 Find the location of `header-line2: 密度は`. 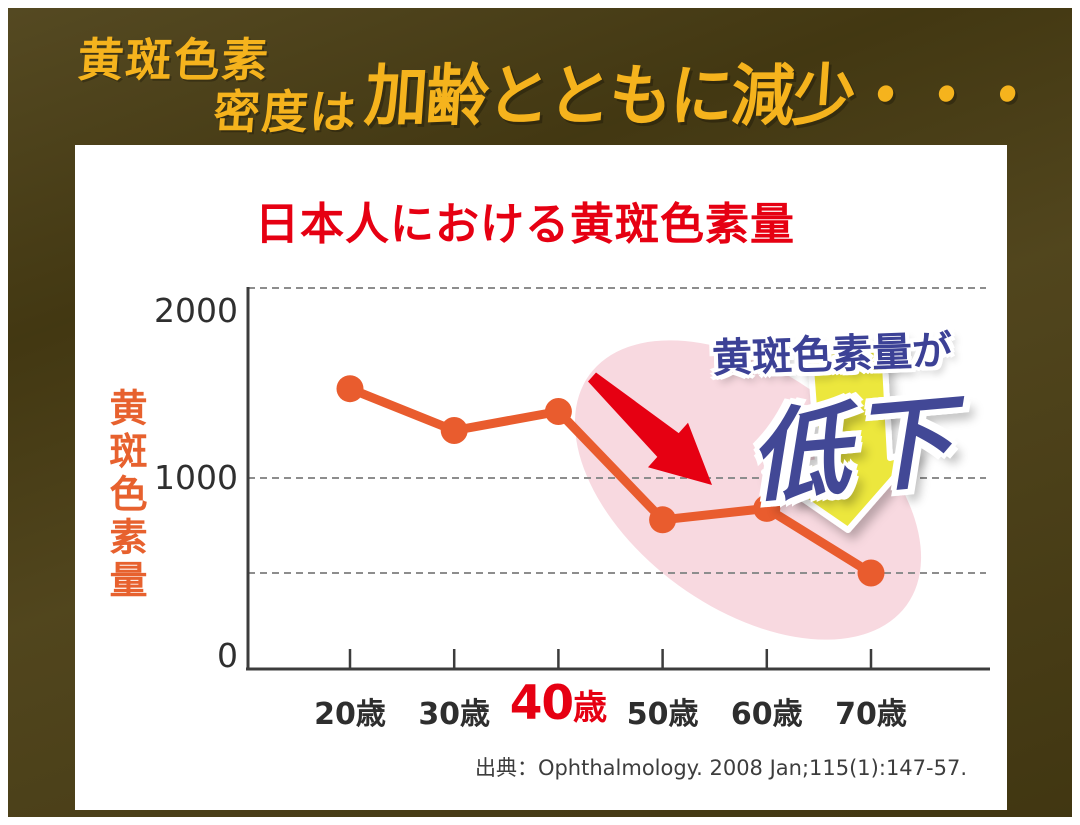

header-line2: 密度は is located at coordinates (285, 112).